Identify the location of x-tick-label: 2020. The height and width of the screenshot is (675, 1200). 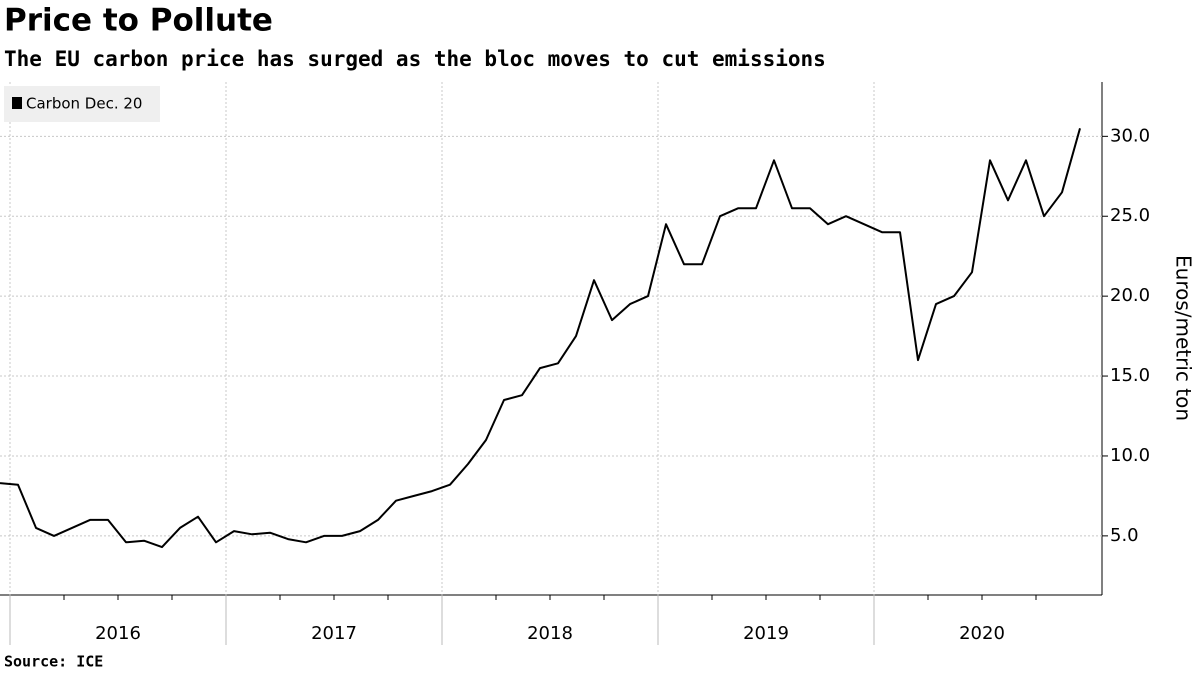
(982, 633).